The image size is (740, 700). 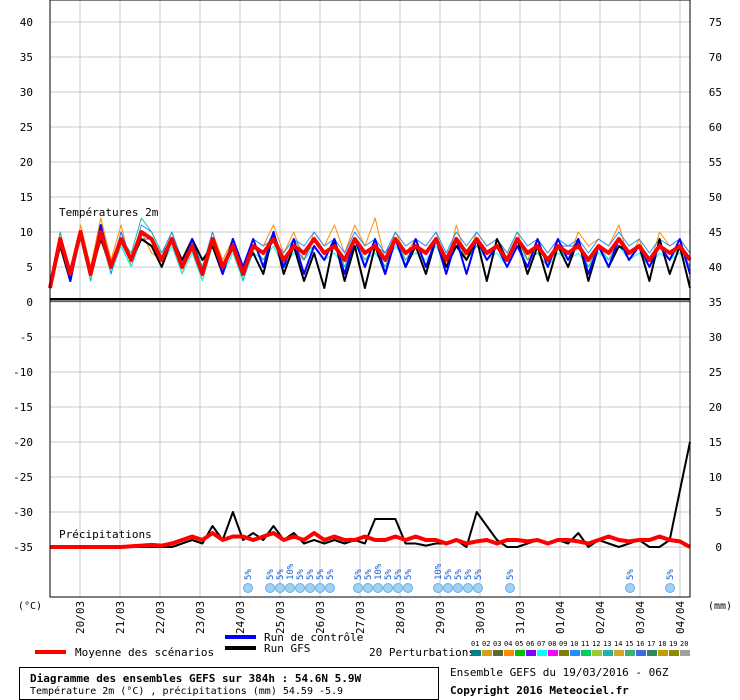 I want to click on right-unit-label: (mm), so click(x=720, y=606).